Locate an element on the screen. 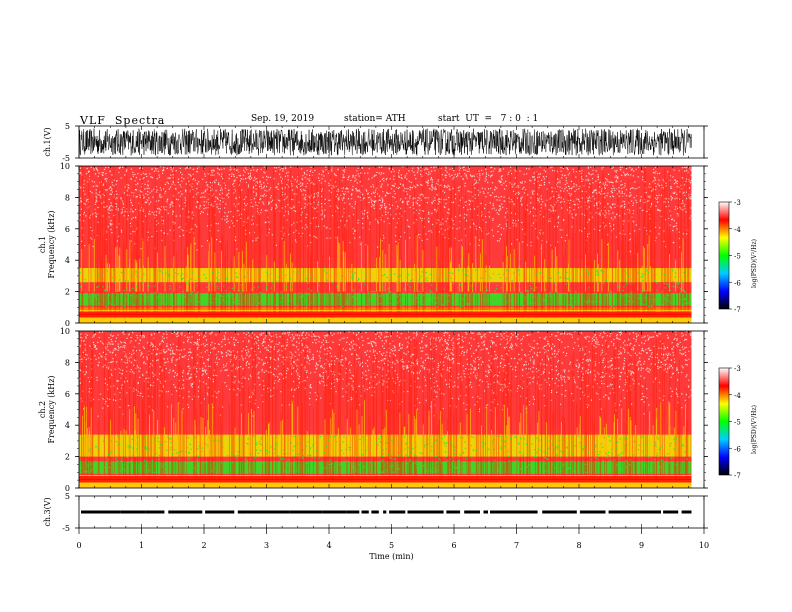 The width and height of the screenshot is (792, 612). ch1-spectrogram-ytick-label: 10 is located at coordinates (65, 166).